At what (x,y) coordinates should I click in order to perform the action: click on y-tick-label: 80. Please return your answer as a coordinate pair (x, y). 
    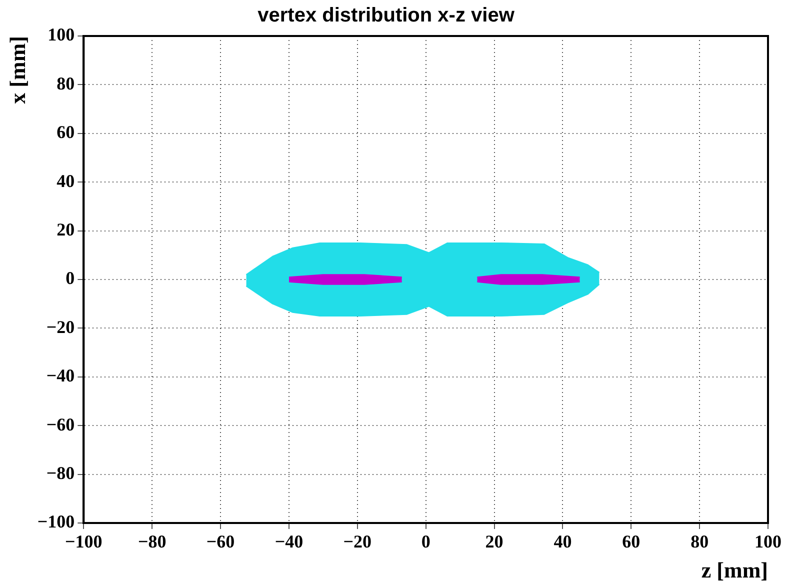
    Looking at the image, I should click on (65, 83).